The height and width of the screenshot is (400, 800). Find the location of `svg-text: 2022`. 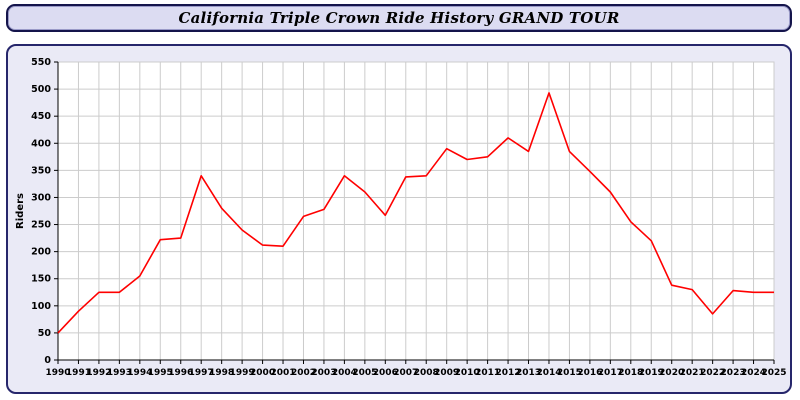

svg-text: 2022 is located at coordinates (712, 373).